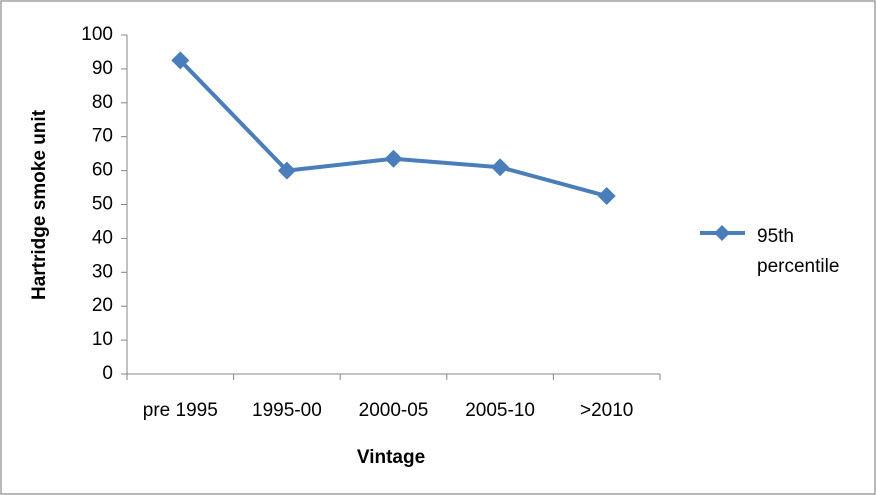  I want to click on x-tick-label: 2005-10, so click(500, 410).